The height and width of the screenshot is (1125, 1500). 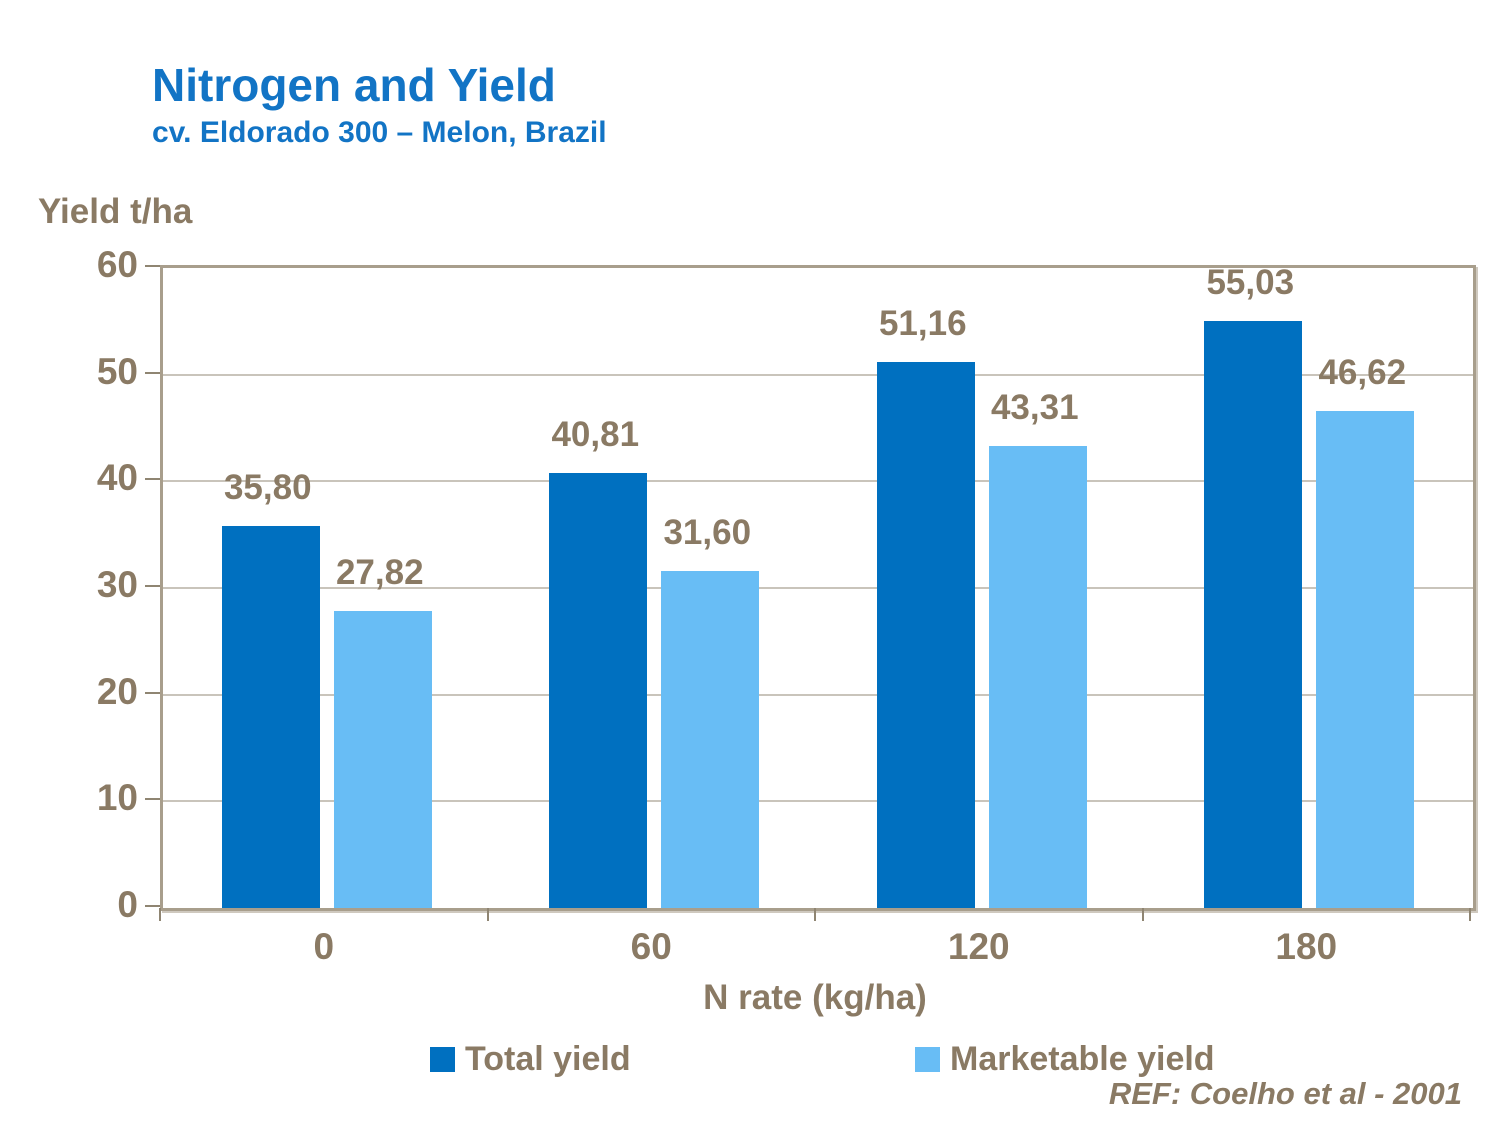 I want to click on chart-subtitle: cv. Eldorado 300 – Melon, Brazil, so click(x=379, y=132).